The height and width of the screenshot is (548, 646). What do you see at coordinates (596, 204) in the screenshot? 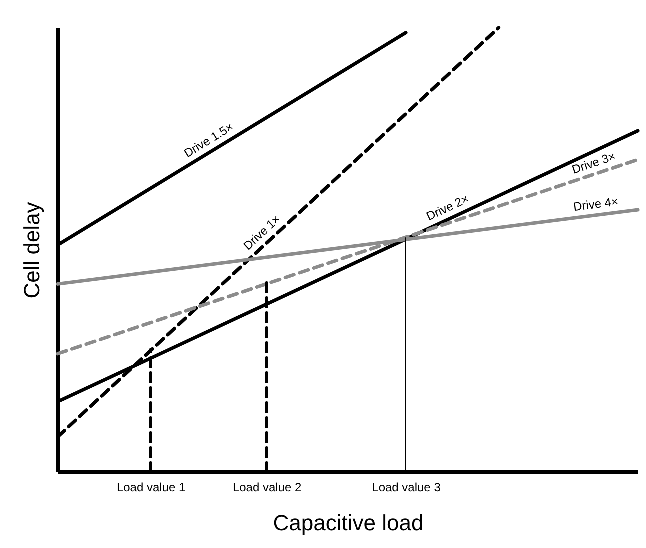
I see `text: Drive 4×` at bounding box center [596, 204].